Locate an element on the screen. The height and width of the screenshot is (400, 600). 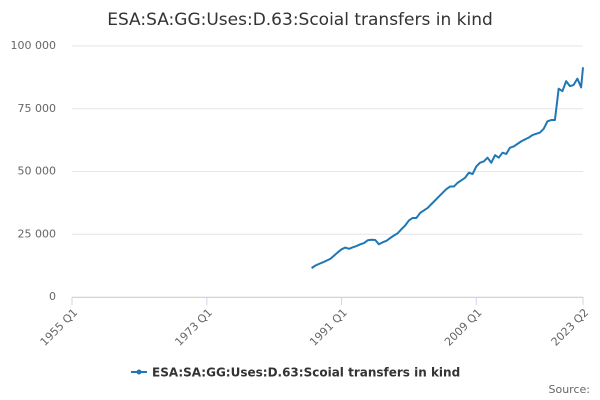
x-tick-label: 1955 Q1 is located at coordinates (59, 327).